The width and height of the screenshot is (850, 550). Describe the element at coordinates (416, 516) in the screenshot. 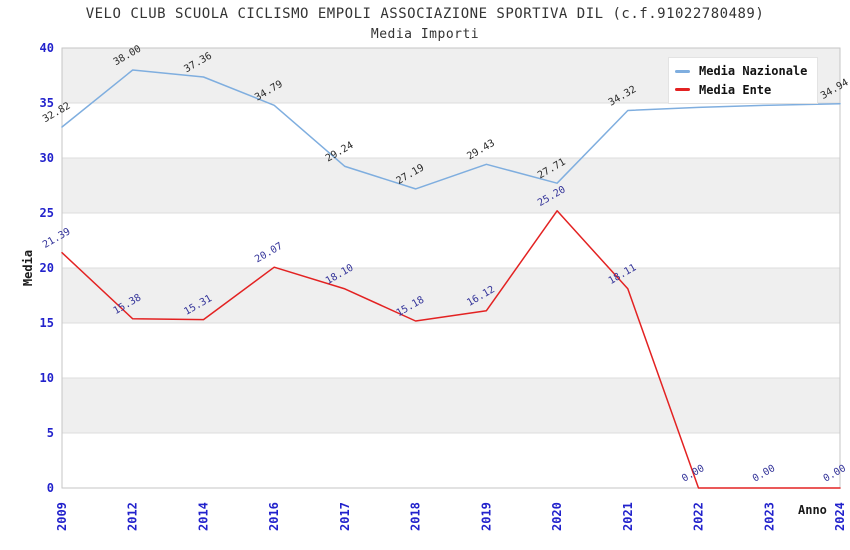

I see `x-tick-label: 2018` at that location.